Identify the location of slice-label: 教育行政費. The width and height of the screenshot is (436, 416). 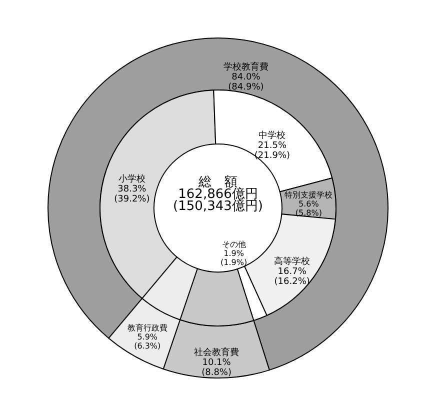
(147, 327).